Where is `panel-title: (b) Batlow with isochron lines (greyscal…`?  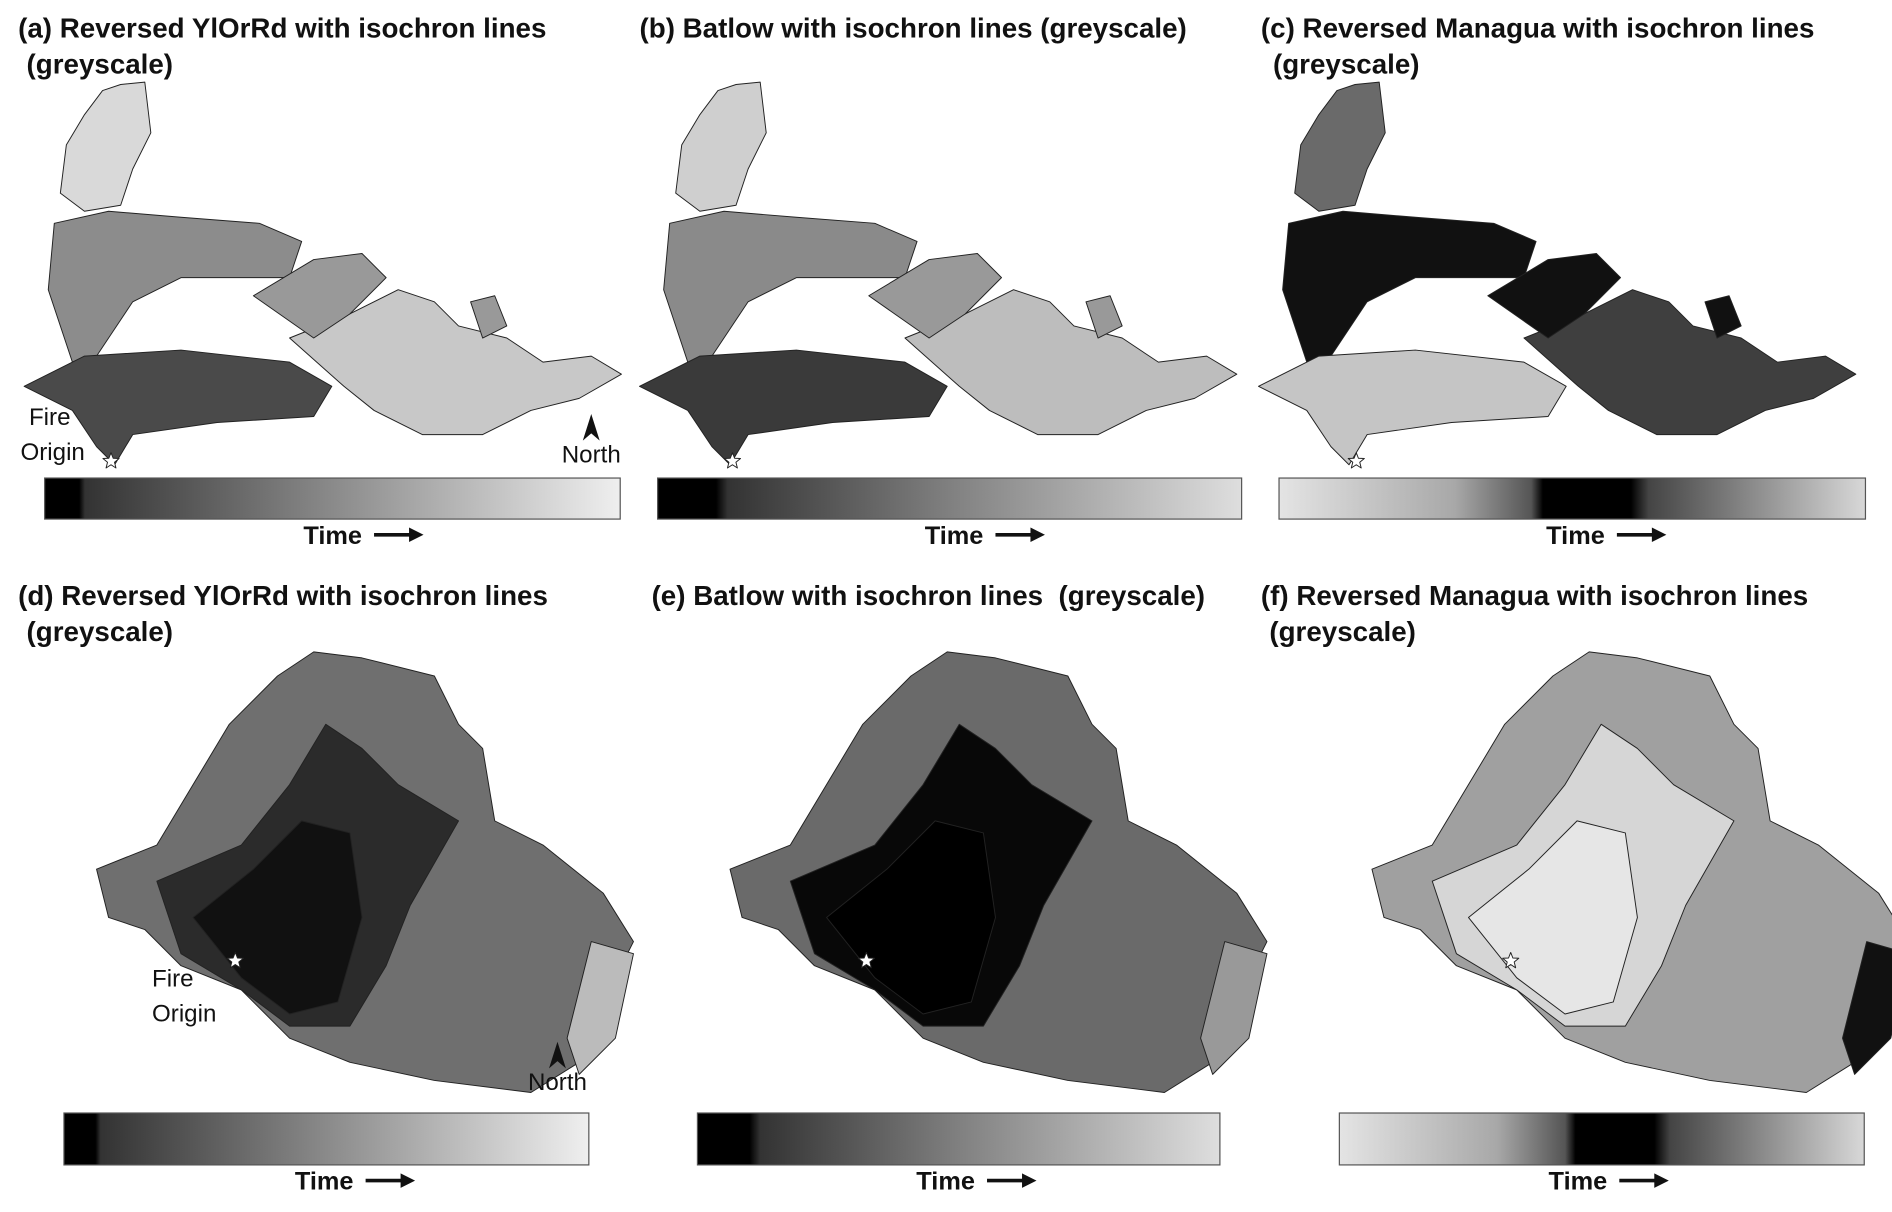 panel-title: (b) Batlow with isochron lines (greyscal… is located at coordinates (913, 28).